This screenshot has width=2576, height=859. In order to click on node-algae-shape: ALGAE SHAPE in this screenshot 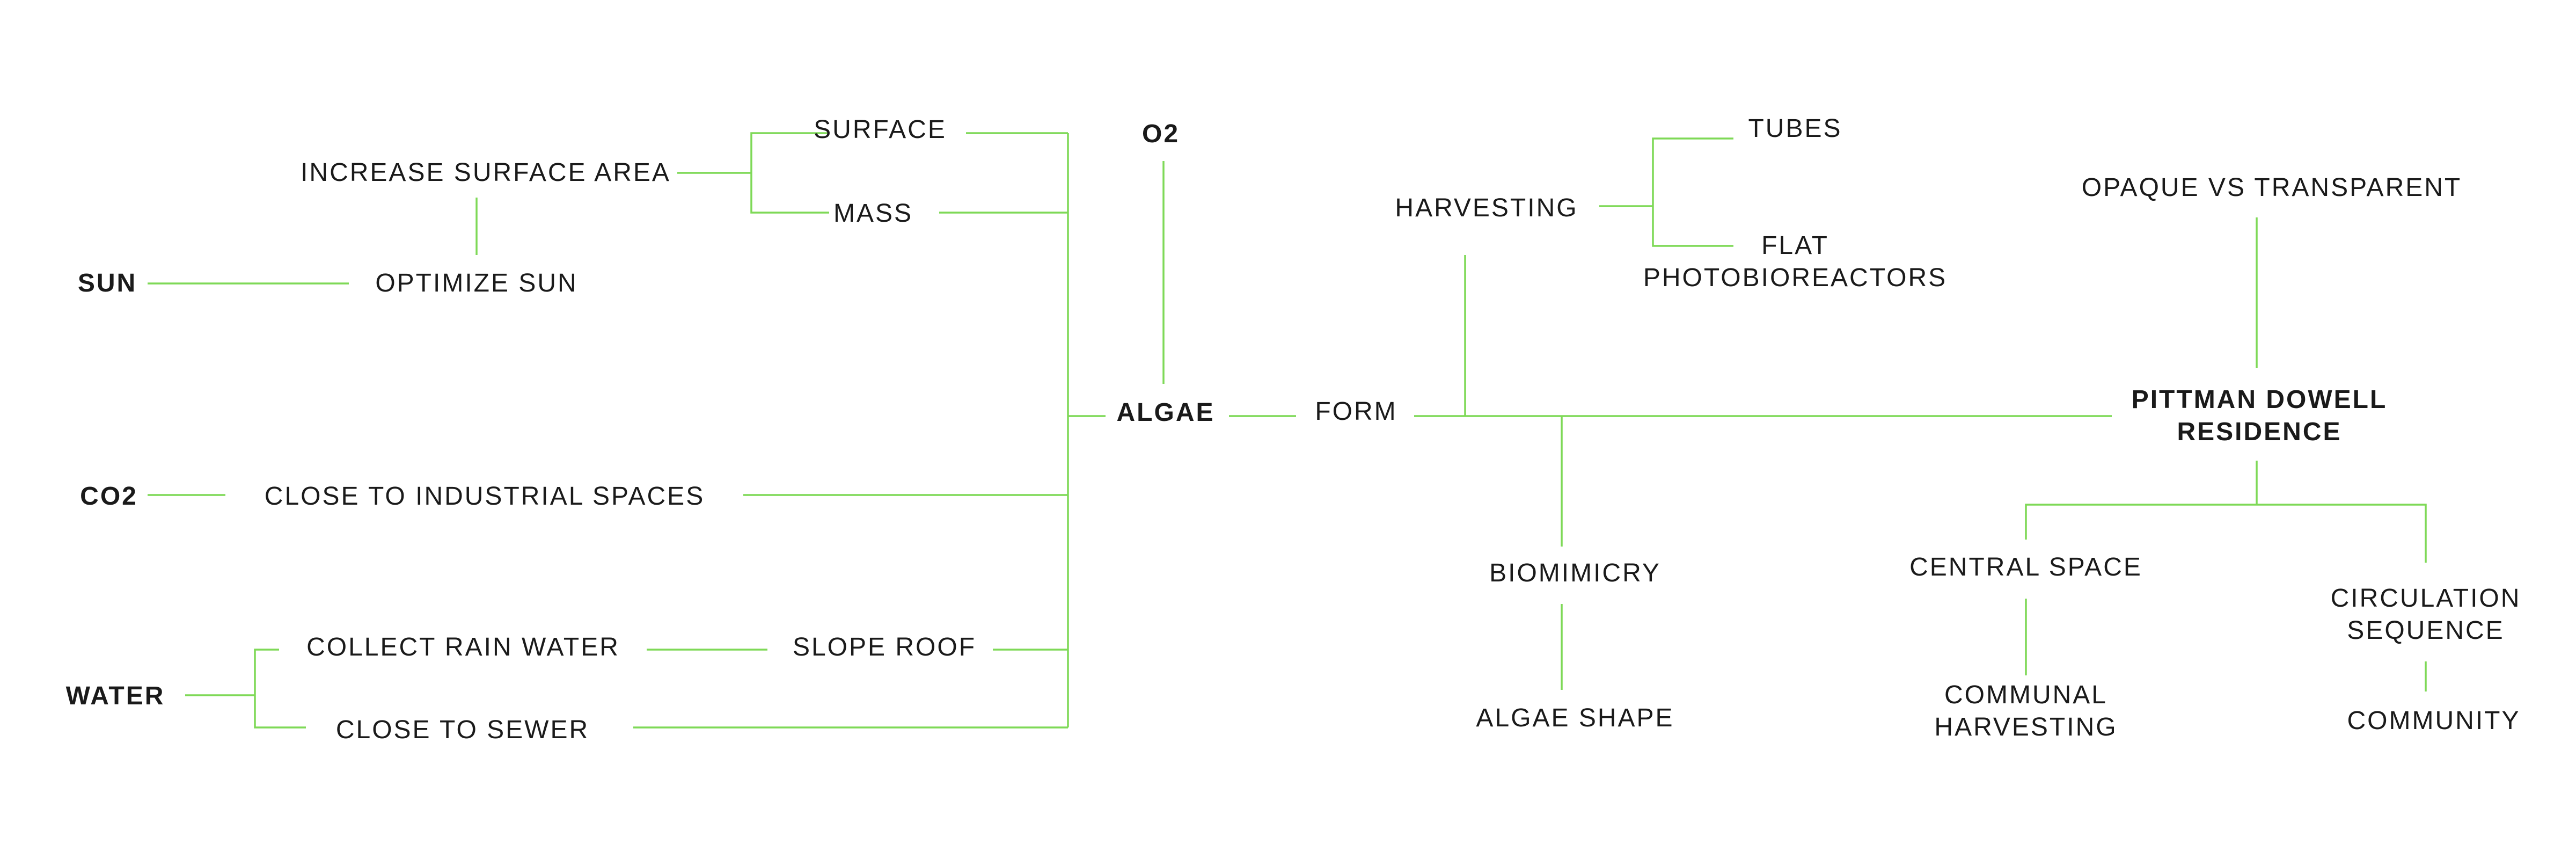, I will do `click(1575, 718)`.